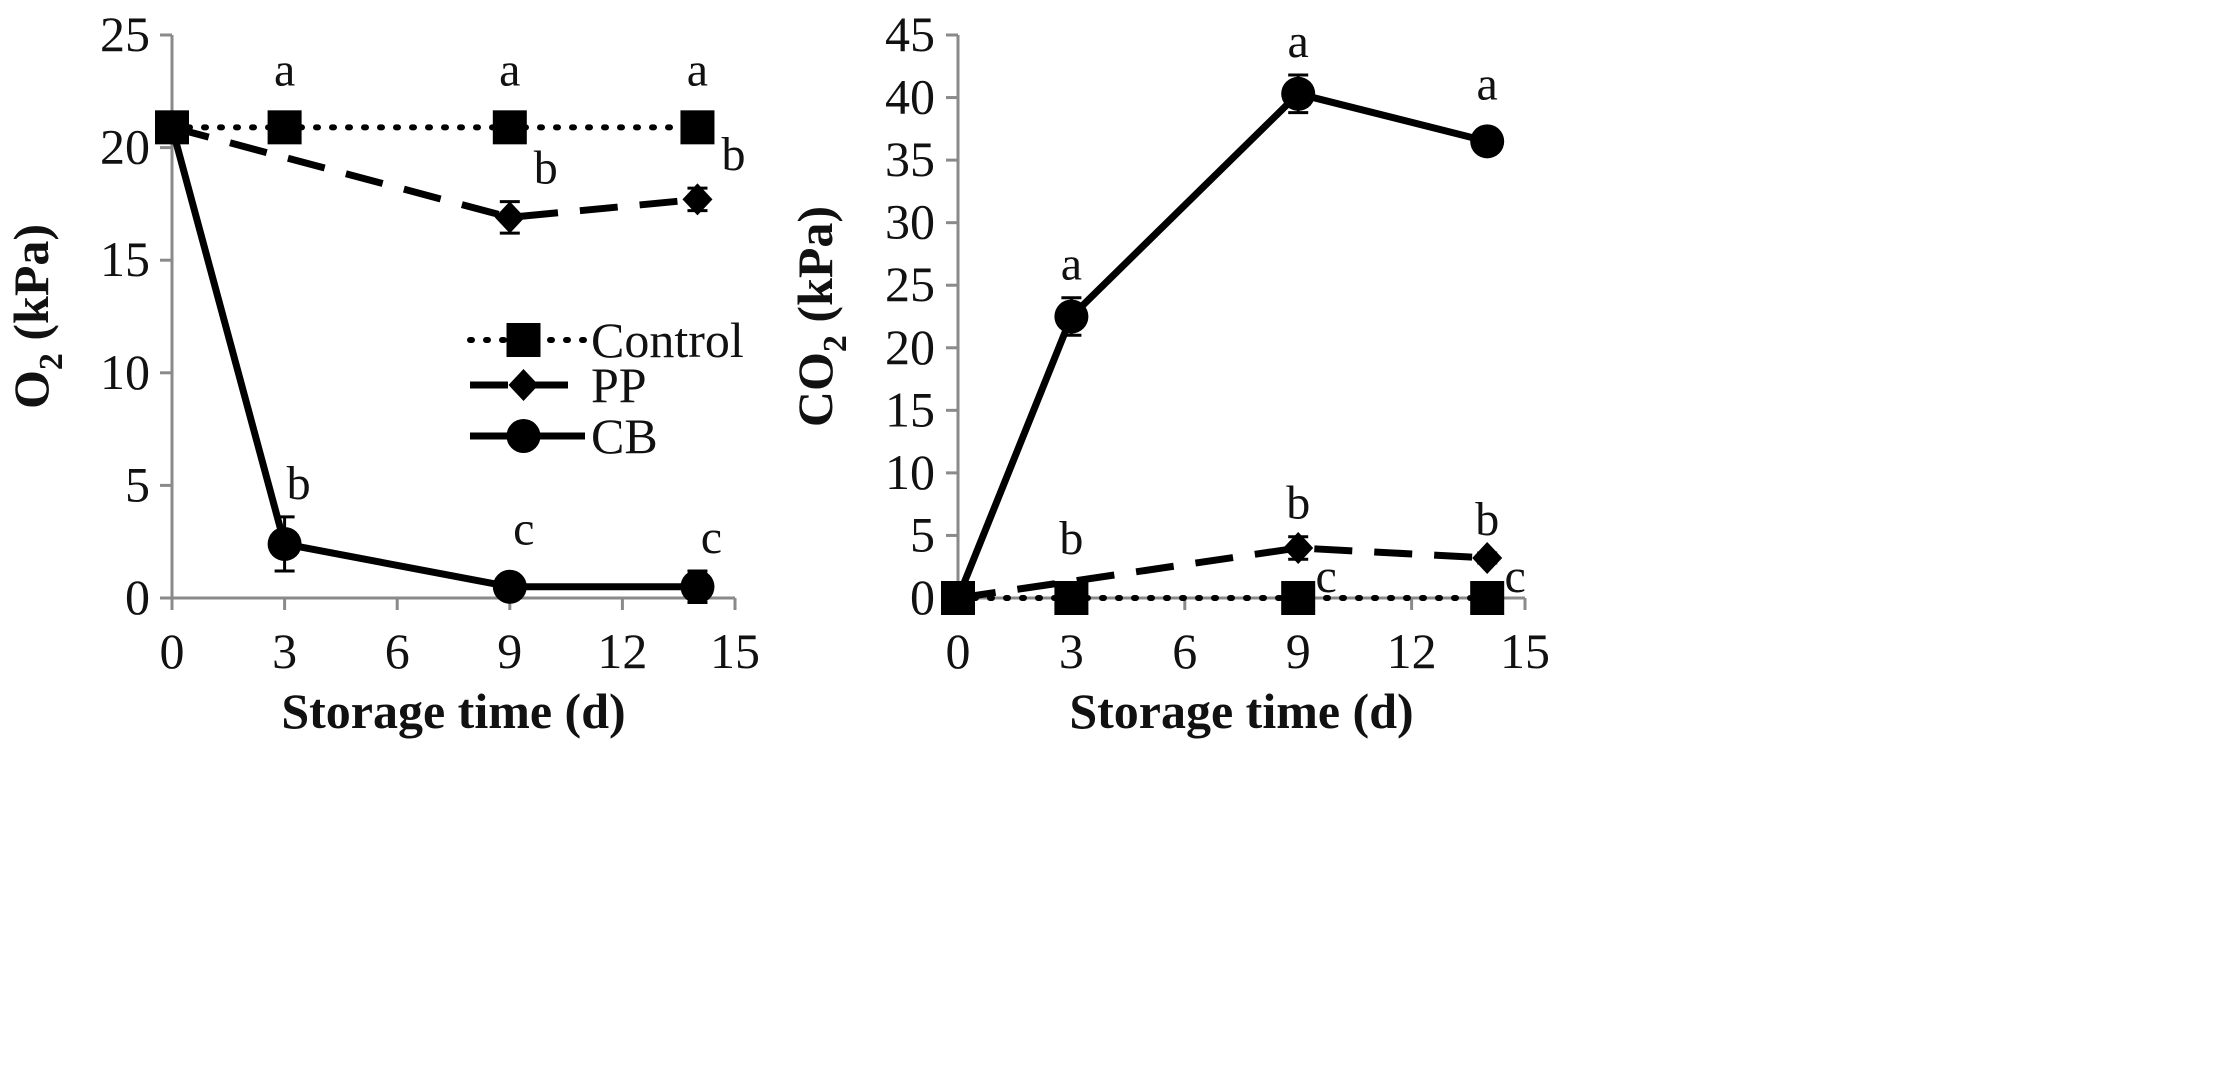 The image size is (2217, 1082). What do you see at coordinates (820, 316) in the screenshot?
I see `y-axis-title: CO2 (kPa)` at bounding box center [820, 316].